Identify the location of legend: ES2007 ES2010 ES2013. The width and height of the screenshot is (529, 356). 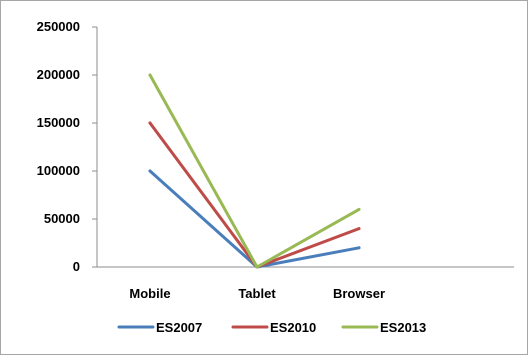
(271, 327).